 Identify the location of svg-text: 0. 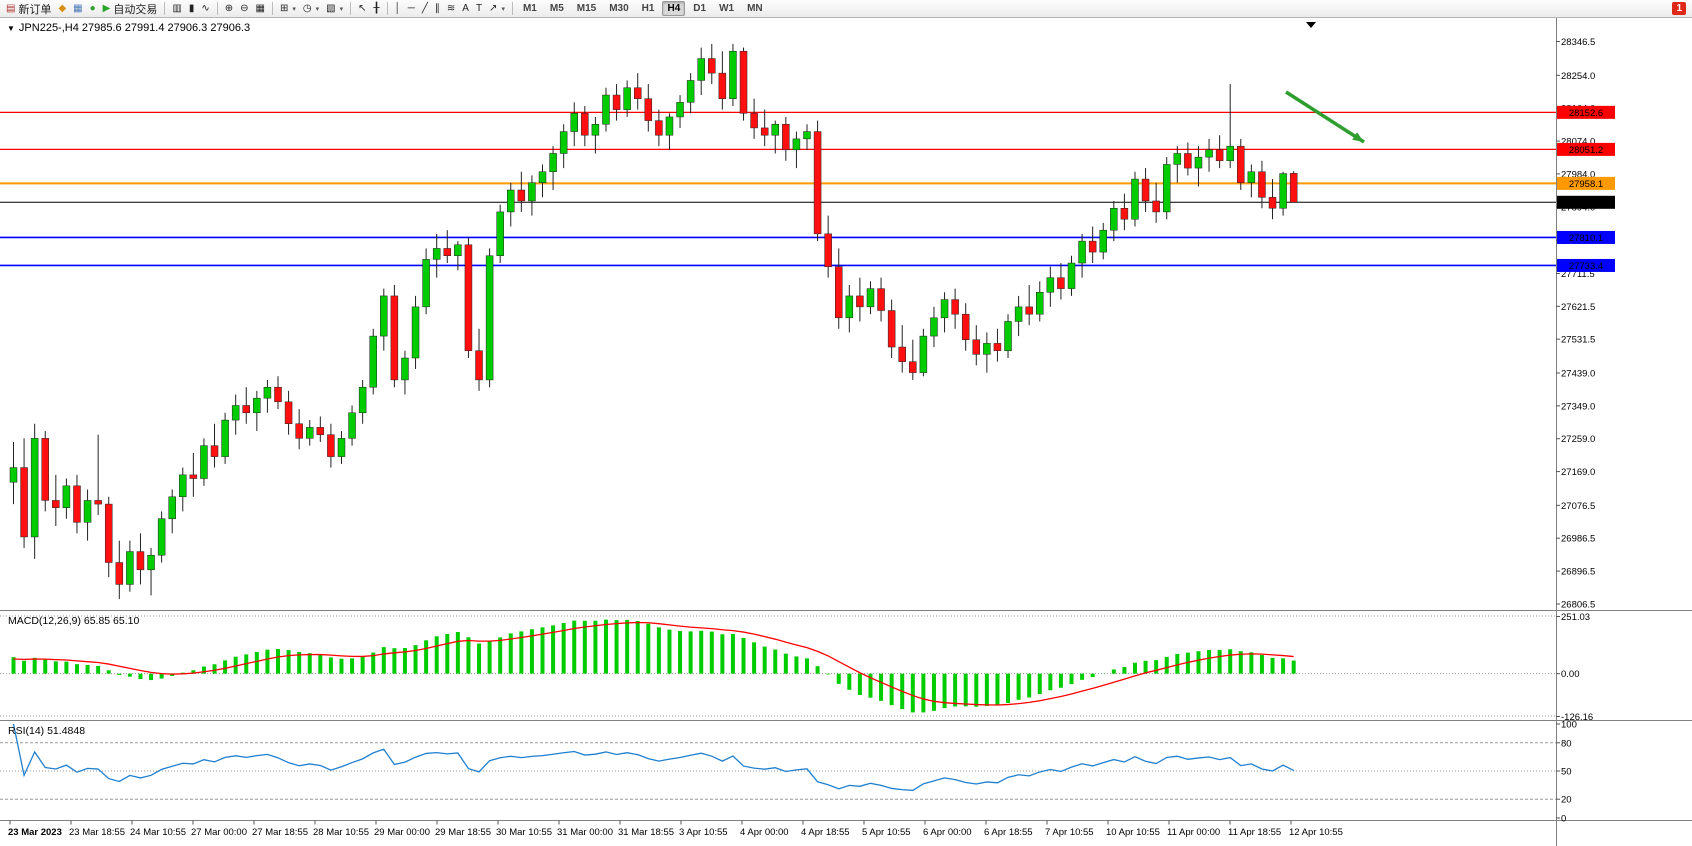
(1563, 819).